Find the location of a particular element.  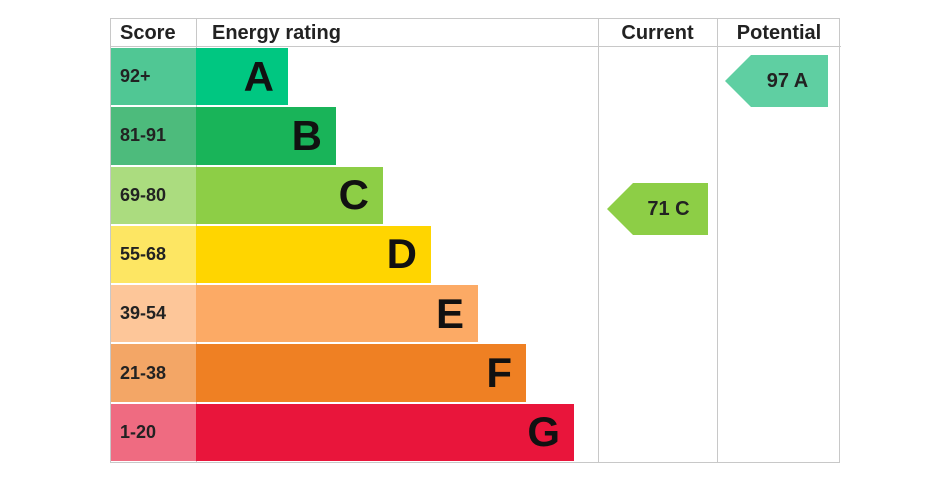

potential-rating: 97 A is located at coordinates (776, 81).